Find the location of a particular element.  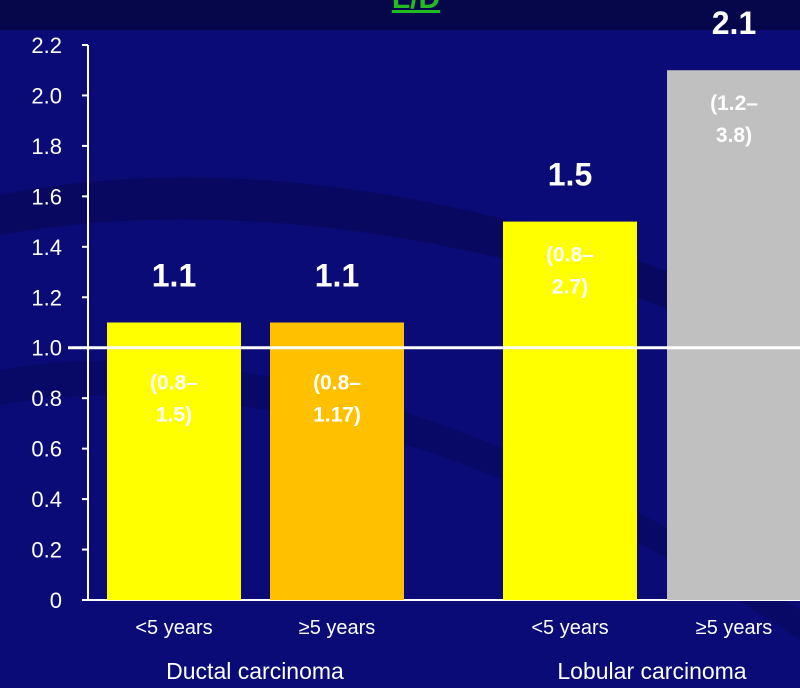

y-tick-label: 0.6 is located at coordinates (46, 449).